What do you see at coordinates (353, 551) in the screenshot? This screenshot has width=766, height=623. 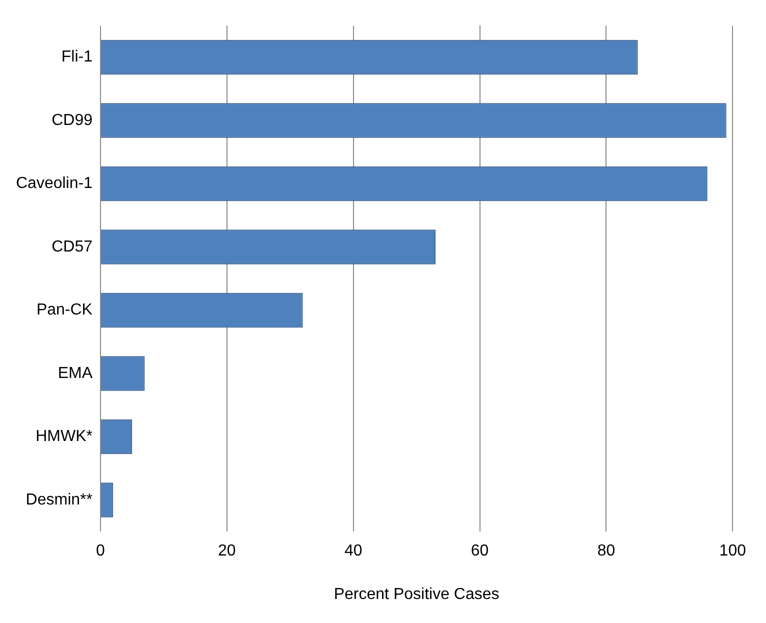 I see `x-tick-label: 40` at bounding box center [353, 551].